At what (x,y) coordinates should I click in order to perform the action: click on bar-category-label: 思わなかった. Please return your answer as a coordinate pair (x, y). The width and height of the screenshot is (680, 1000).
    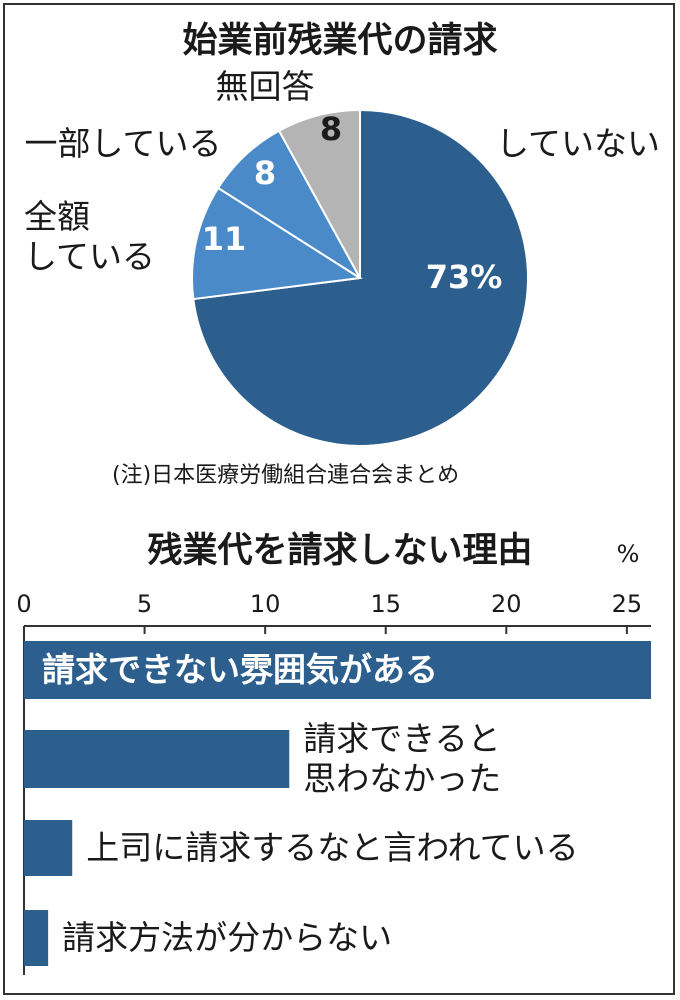
    Looking at the image, I should click on (402, 778).